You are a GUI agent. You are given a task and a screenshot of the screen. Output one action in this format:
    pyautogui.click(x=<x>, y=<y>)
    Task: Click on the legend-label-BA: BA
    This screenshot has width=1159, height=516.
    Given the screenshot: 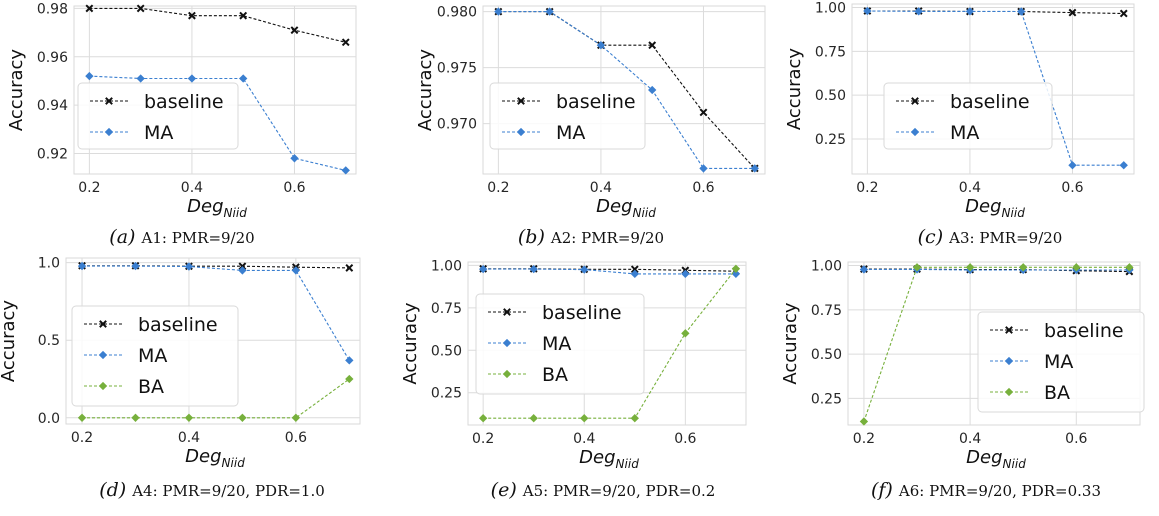 What is the action you would take?
    pyautogui.click(x=555, y=375)
    